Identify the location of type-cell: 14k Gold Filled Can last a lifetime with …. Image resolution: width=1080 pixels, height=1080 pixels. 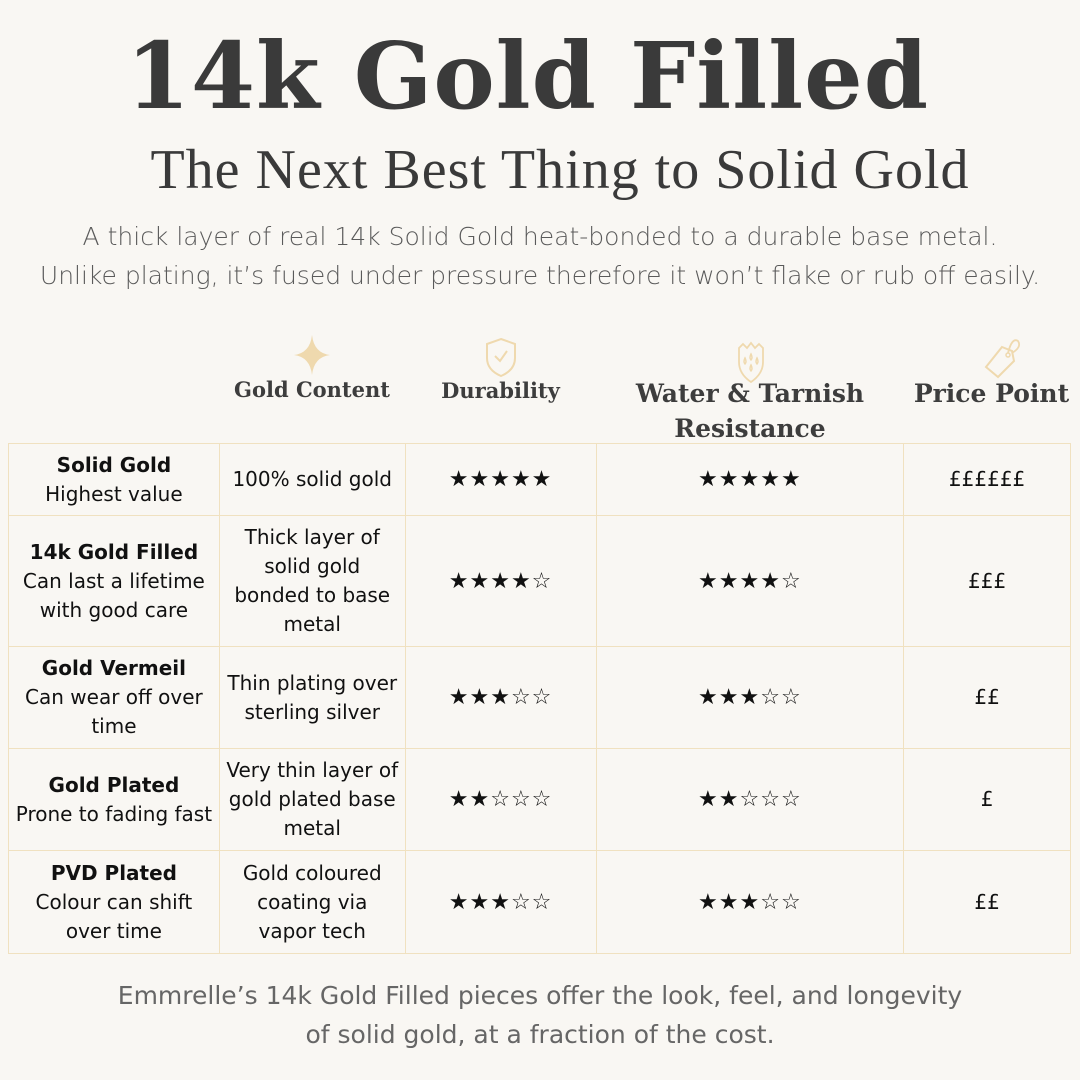
(114, 581).